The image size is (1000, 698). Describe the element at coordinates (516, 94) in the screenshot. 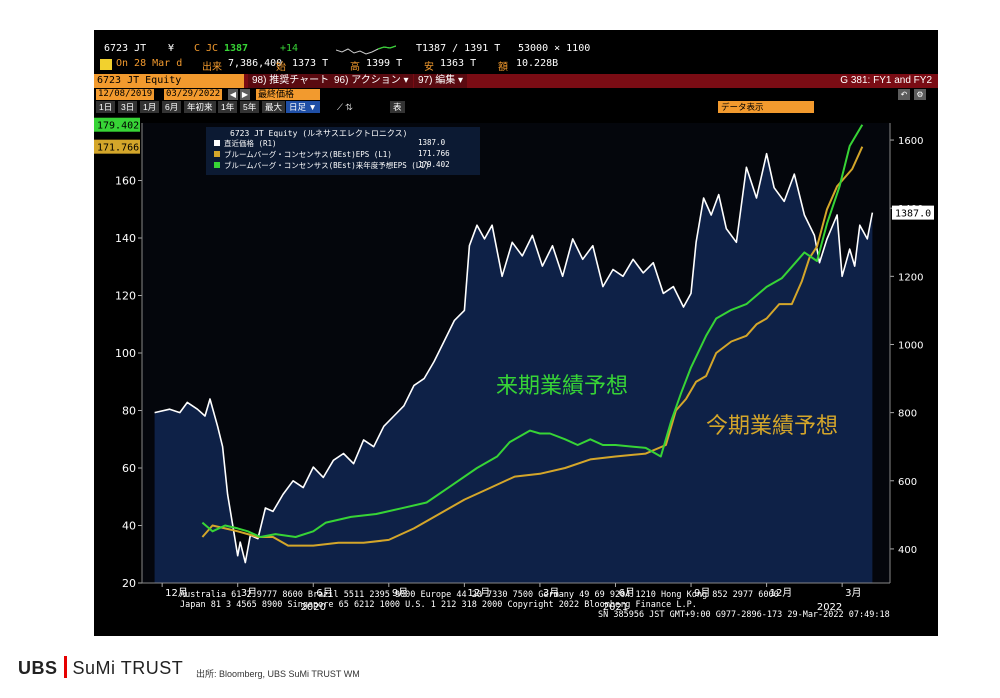

I see `date-bar: 12/08/2019 03/29/2022 ◀ ▶ 最終価格 ↶ ⚙` at that location.